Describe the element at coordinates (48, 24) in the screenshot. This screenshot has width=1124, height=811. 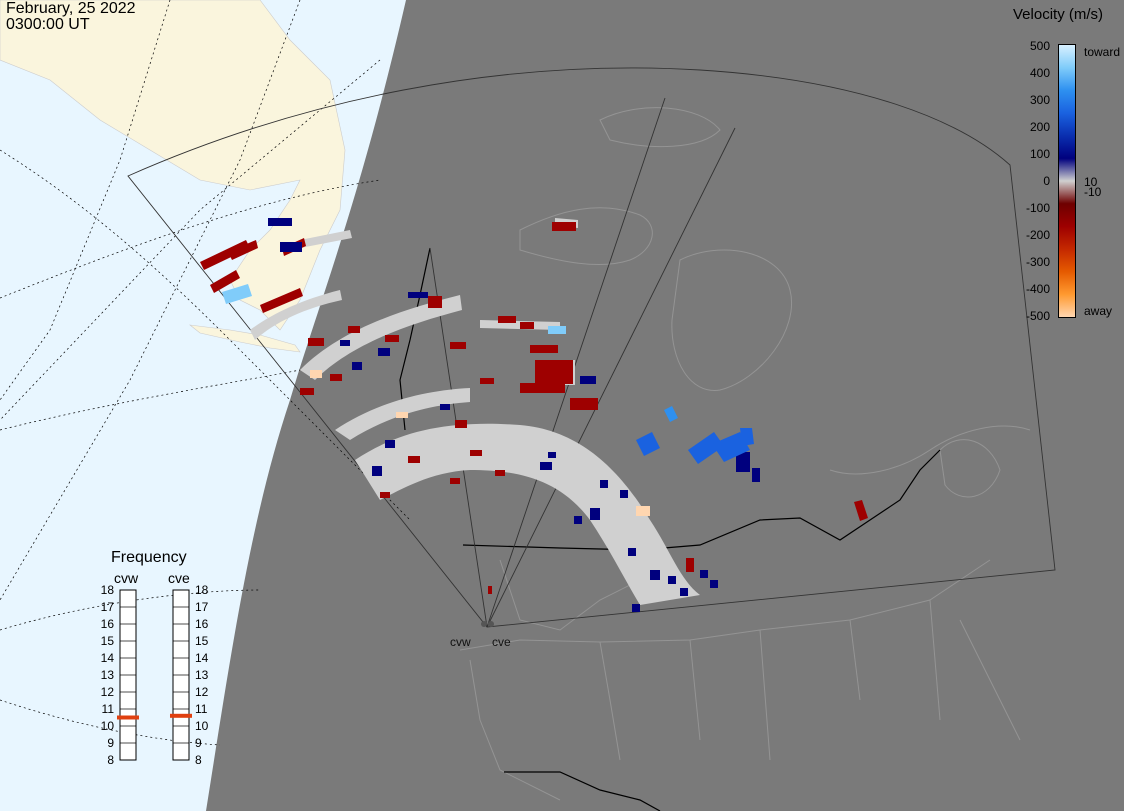
I see `time-label: 0300:00 UT` at that location.